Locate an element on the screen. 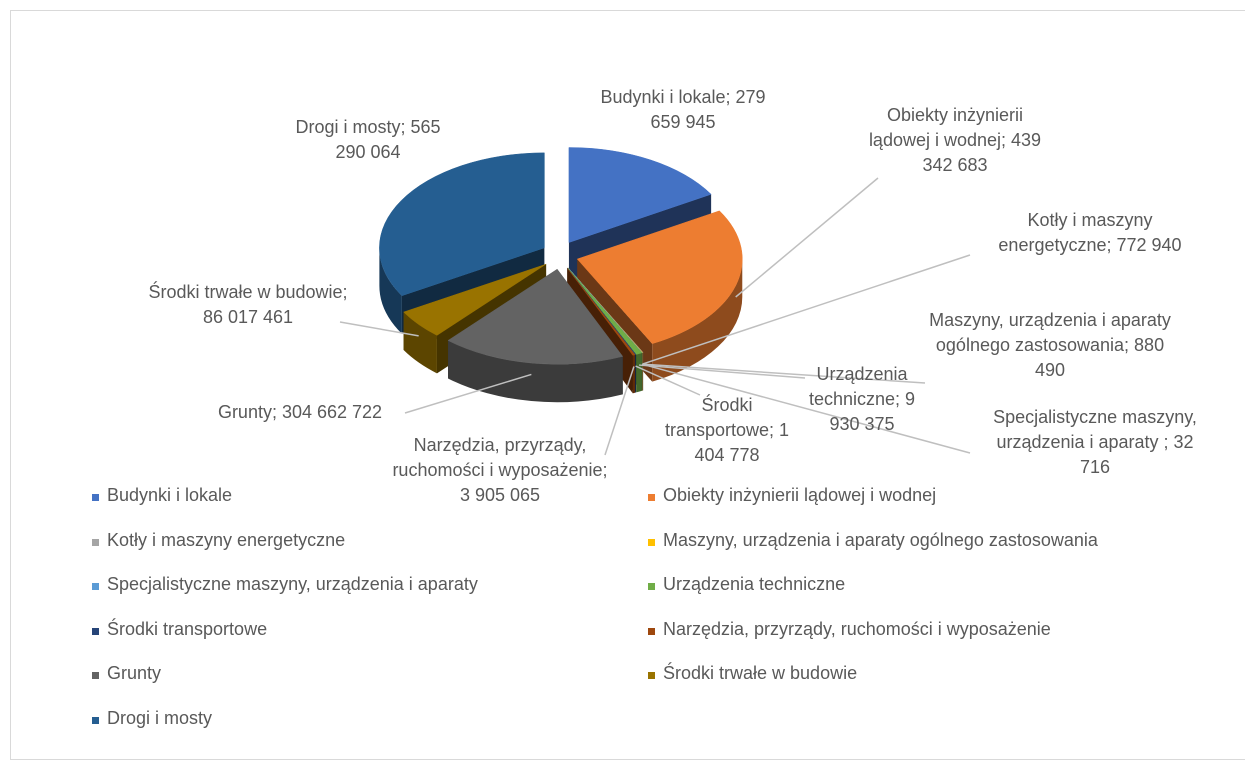 The height and width of the screenshot is (760, 1245). legend-label: Grunty is located at coordinates (134, 673).